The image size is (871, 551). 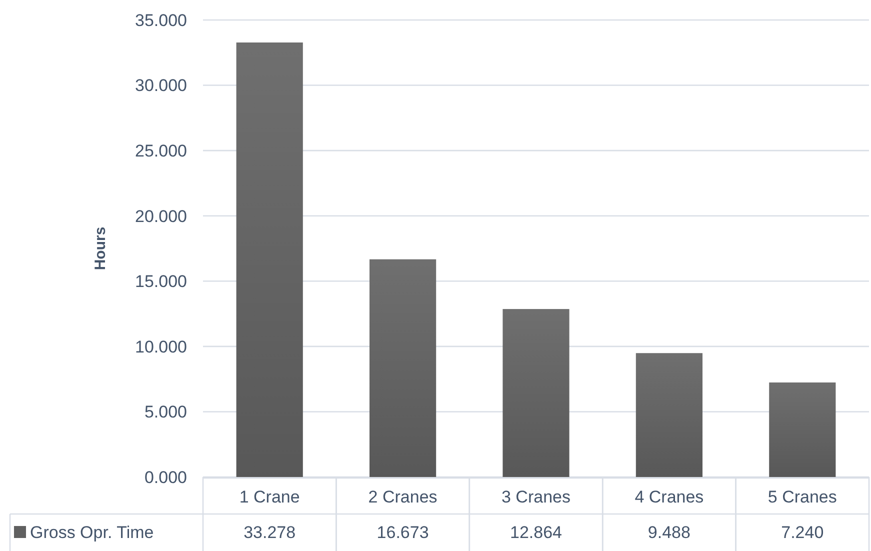 What do you see at coordinates (161, 216) in the screenshot?
I see `y-tick-label: 20.000` at bounding box center [161, 216].